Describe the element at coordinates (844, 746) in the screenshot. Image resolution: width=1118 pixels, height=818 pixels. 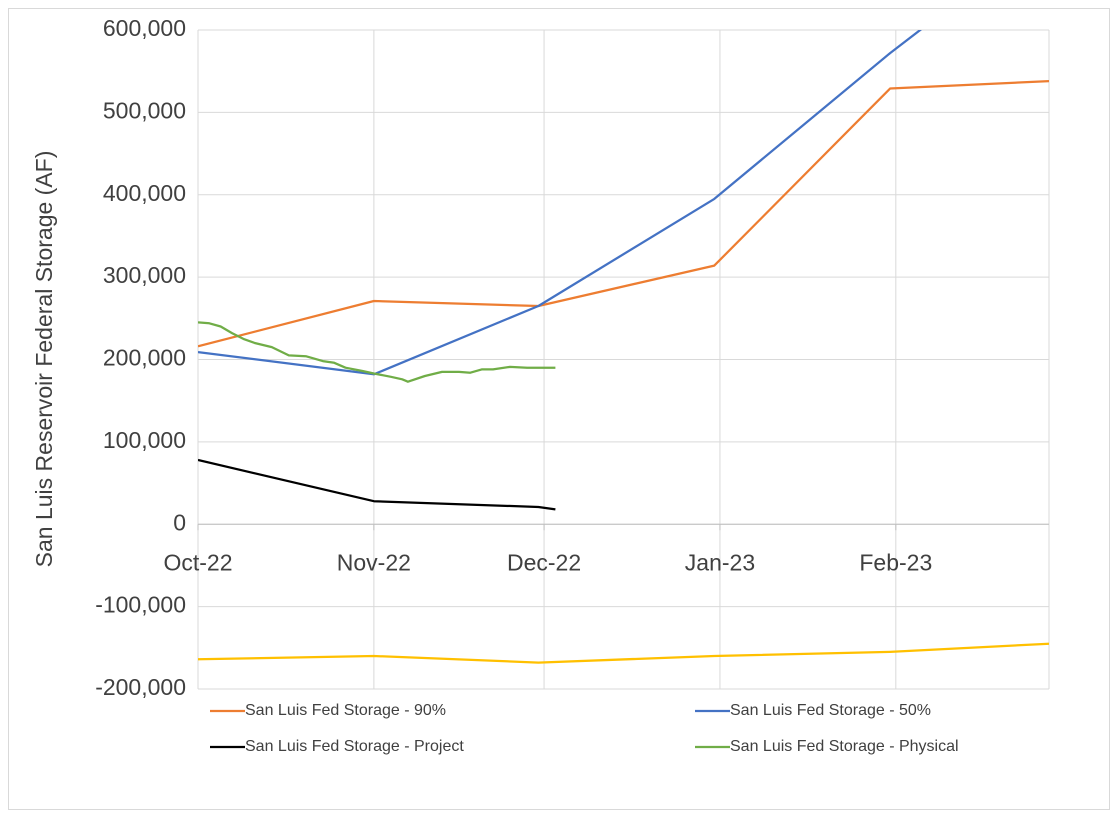
I see `legend-label: San Luis Fed Storage - Physical` at that location.